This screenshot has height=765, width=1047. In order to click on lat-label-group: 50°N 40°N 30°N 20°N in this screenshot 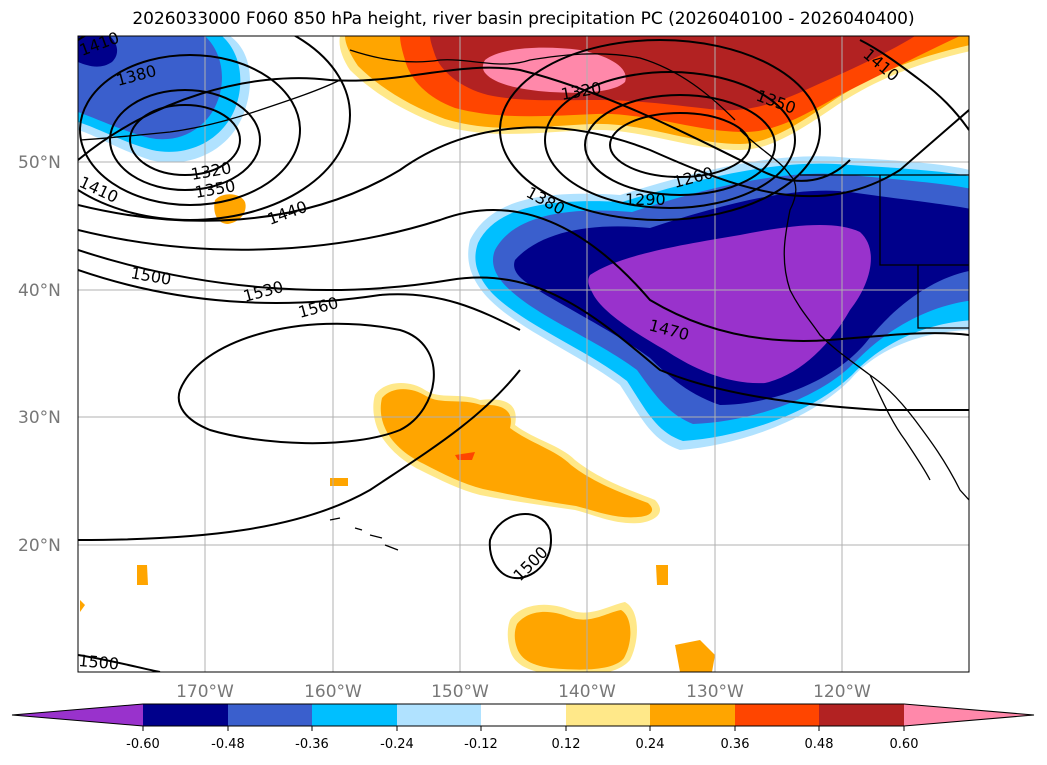, I will do `click(39, 354)`.